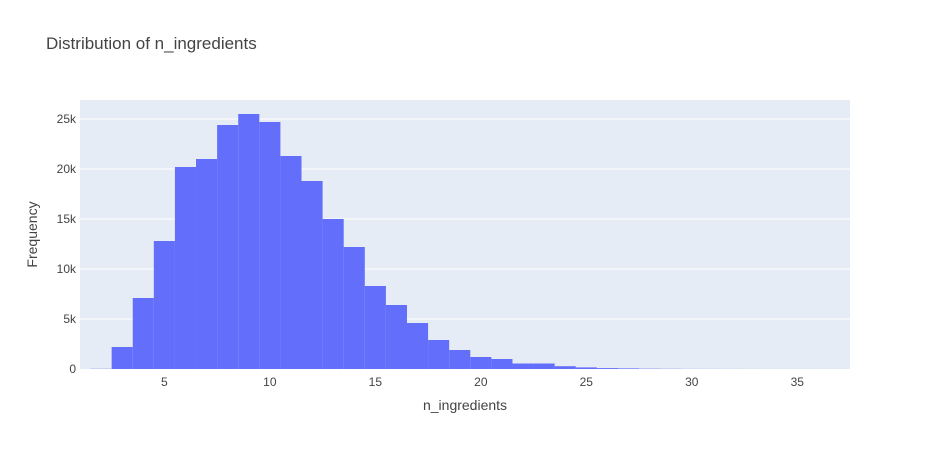 The image size is (930, 450). What do you see at coordinates (376, 382) in the screenshot?
I see `x-tick-label: 15` at bounding box center [376, 382].